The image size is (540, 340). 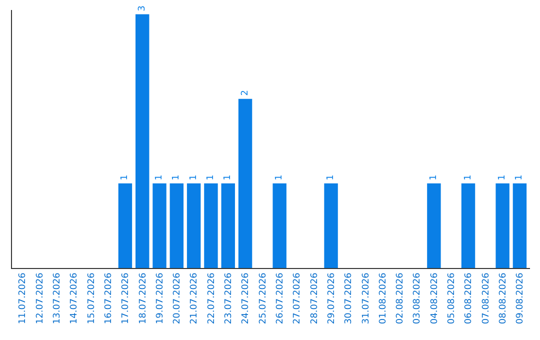 I want to click on x-tick-label: 22.07.2026, so click(x=211, y=298).